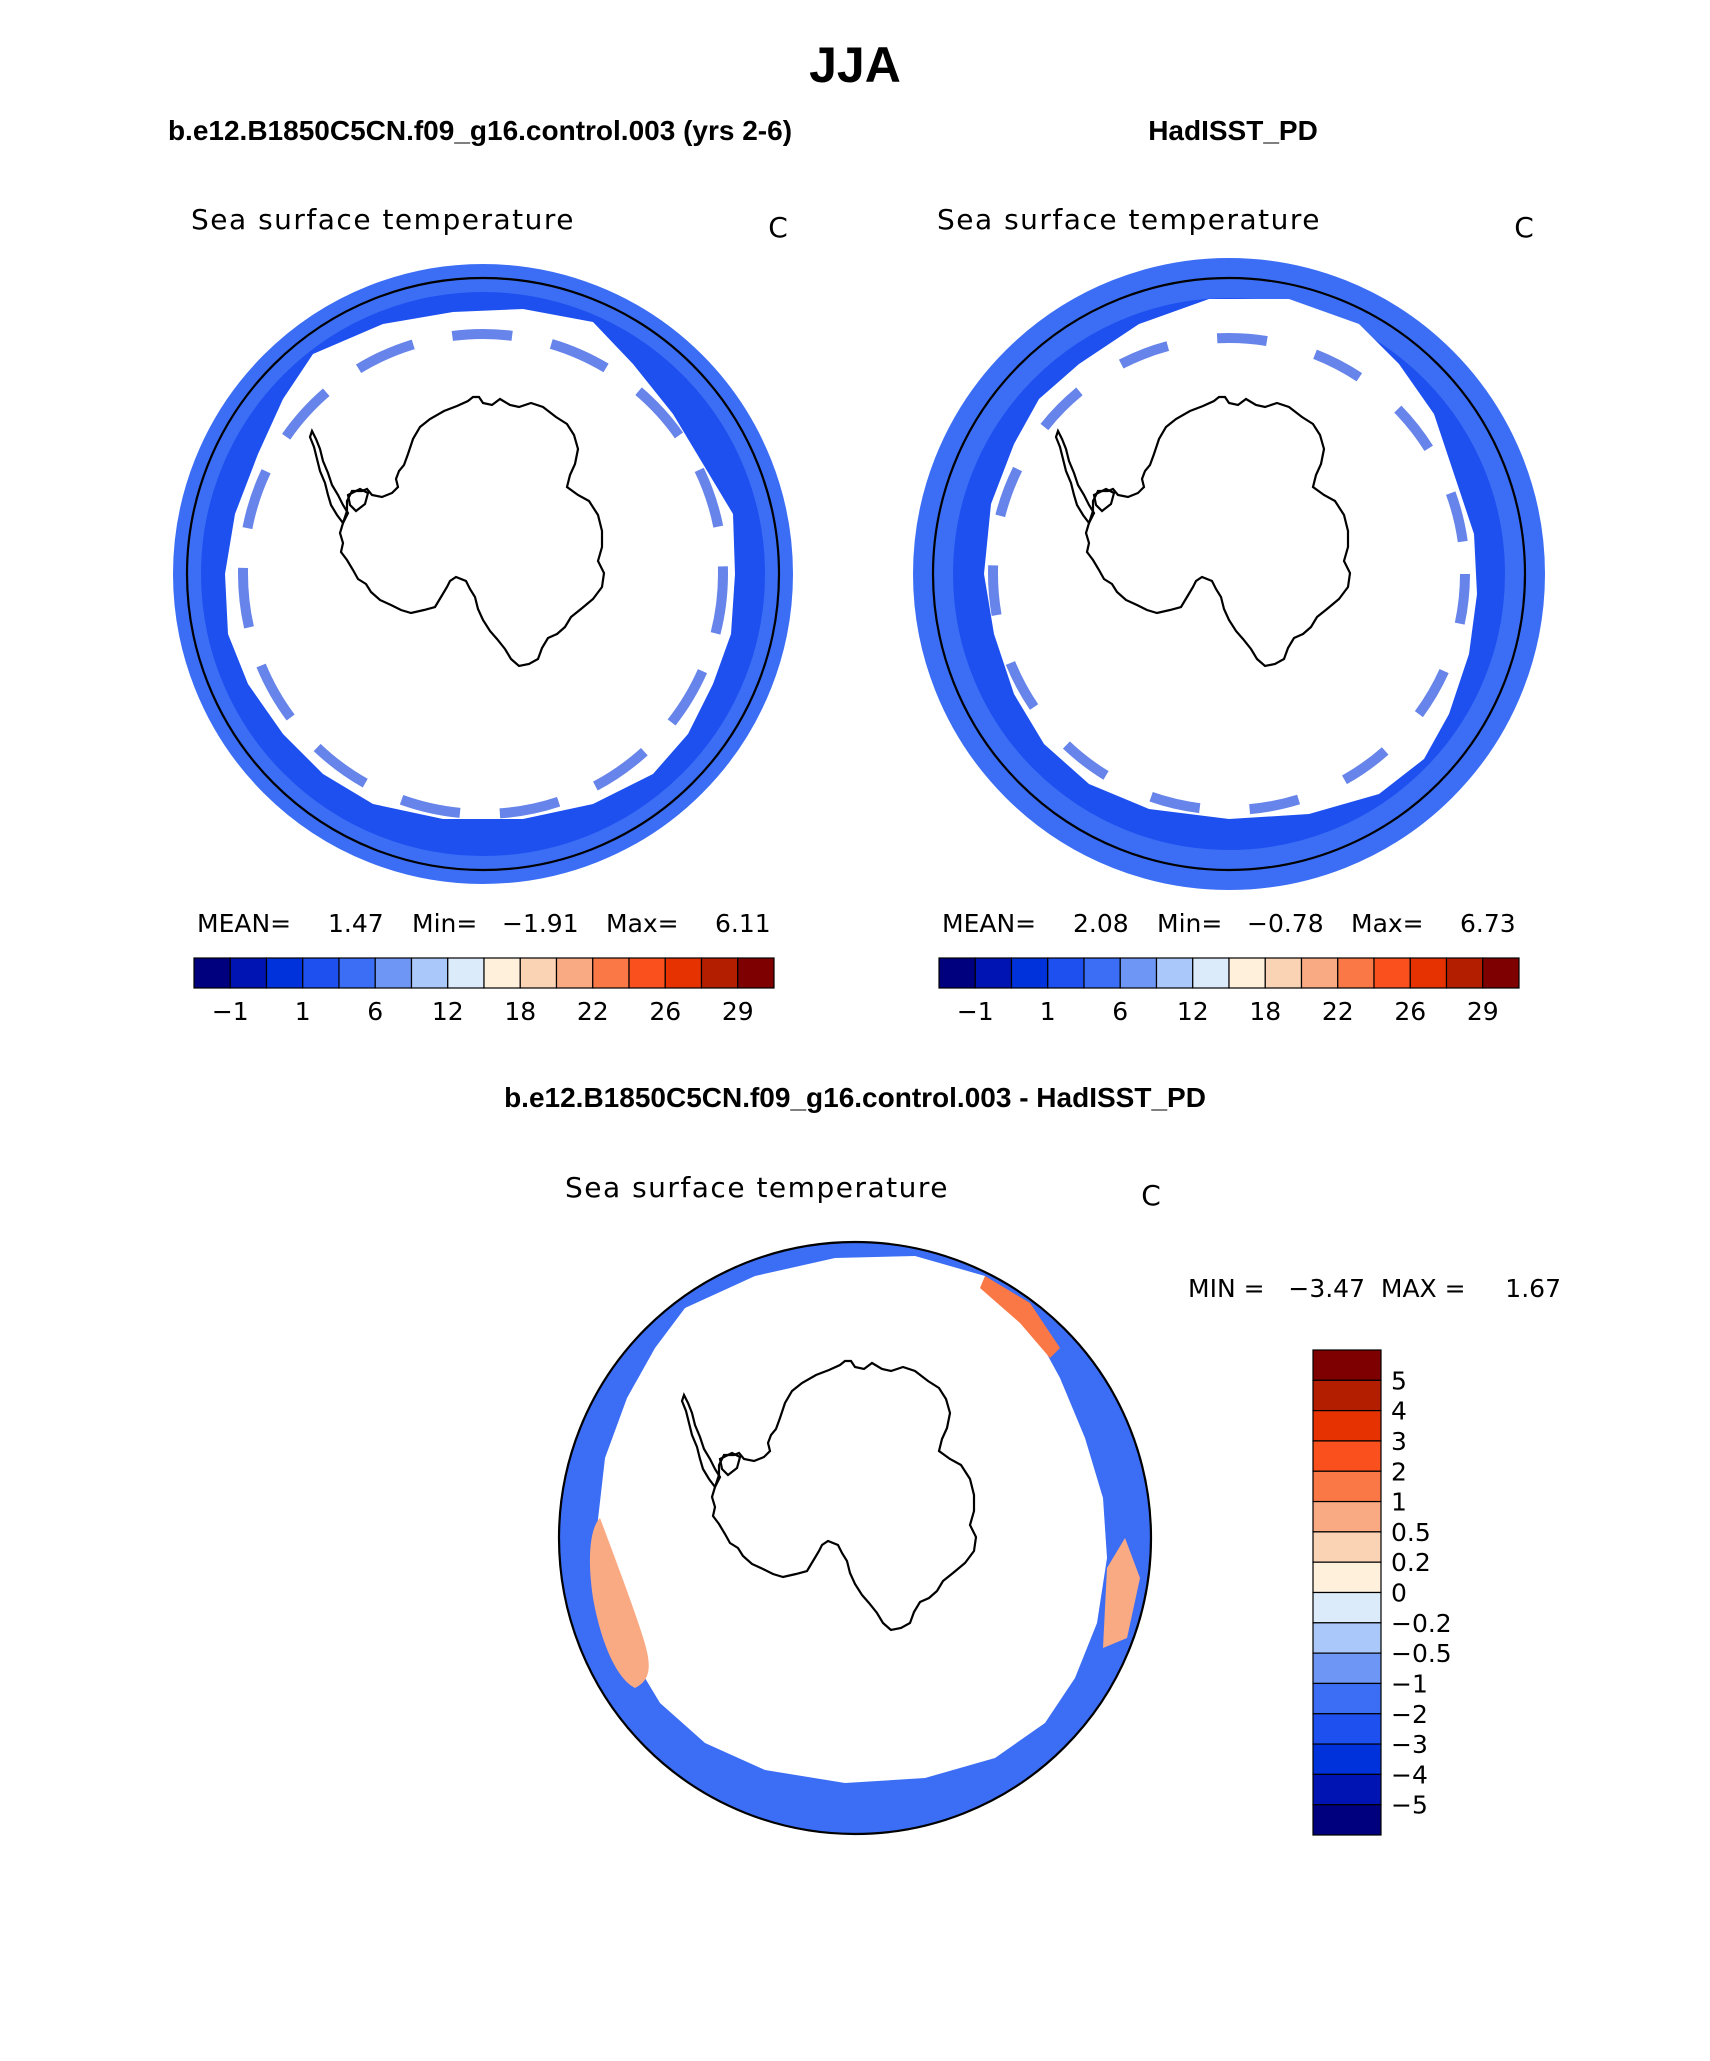 This screenshot has width=1710, height=2061. I want to click on panel-diff-units: C, so click(1151, 1195).